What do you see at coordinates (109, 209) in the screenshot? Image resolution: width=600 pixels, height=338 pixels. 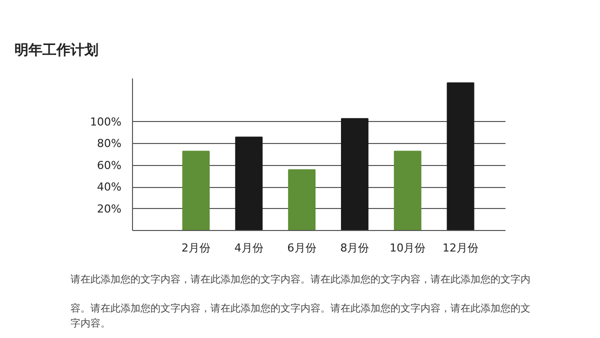 I see `y-tick-label: 20%` at bounding box center [109, 209].